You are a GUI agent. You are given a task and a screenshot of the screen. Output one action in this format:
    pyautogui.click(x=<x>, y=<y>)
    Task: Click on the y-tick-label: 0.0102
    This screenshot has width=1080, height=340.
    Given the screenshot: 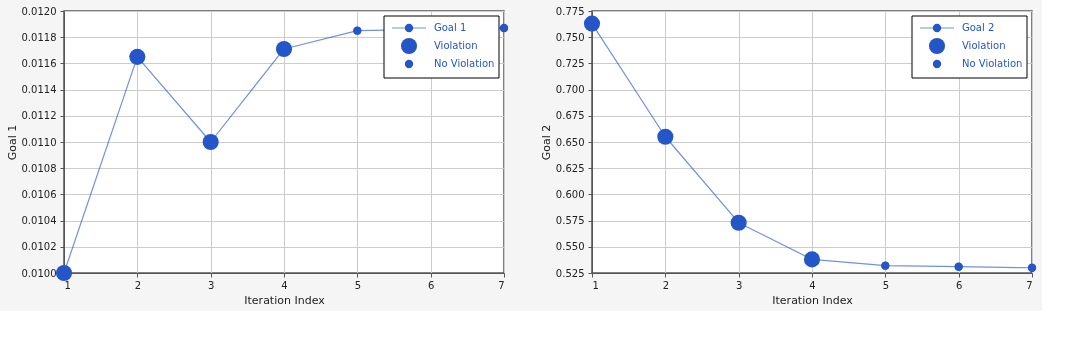 What is the action you would take?
    pyautogui.click(x=39, y=247)
    